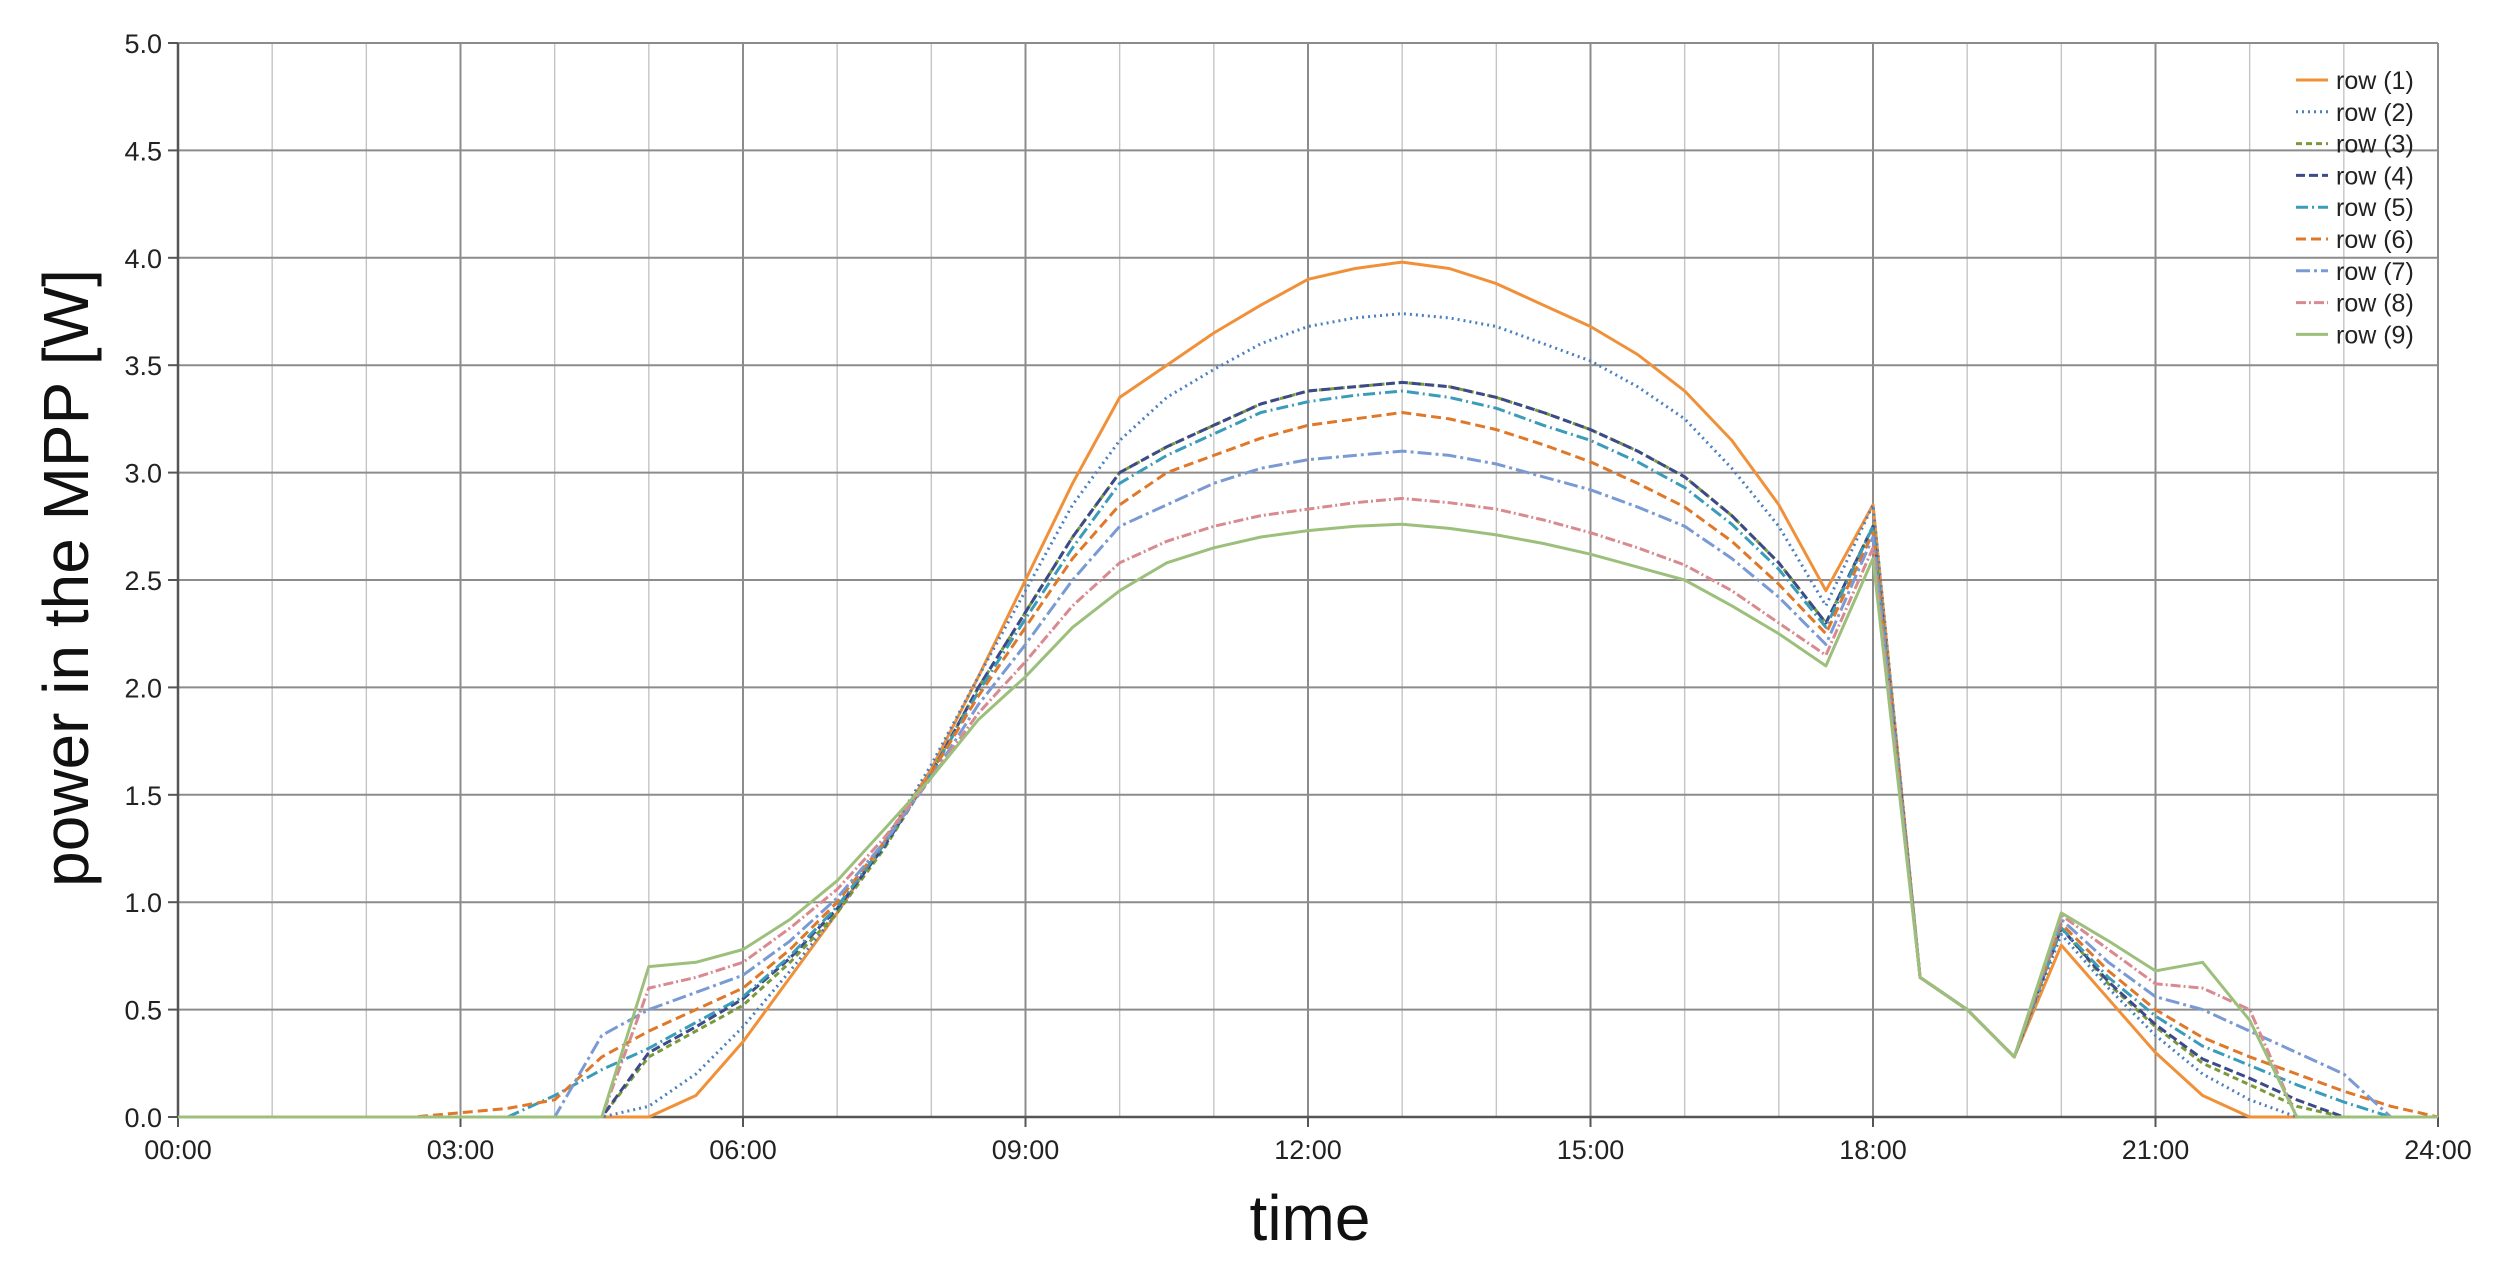  Describe the element at coordinates (2375, 113) in the screenshot. I see `legend-label: row (2)` at that location.